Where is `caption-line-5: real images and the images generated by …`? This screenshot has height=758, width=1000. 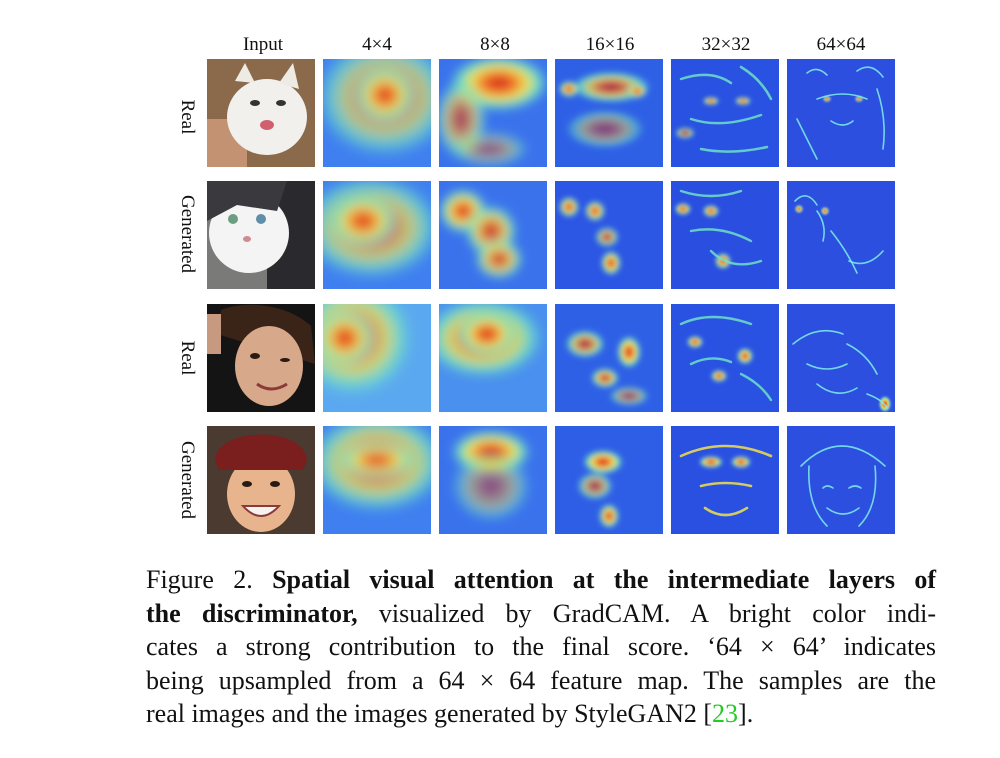
caption-line-5: real images and the images generated by … is located at coordinates (541, 714).